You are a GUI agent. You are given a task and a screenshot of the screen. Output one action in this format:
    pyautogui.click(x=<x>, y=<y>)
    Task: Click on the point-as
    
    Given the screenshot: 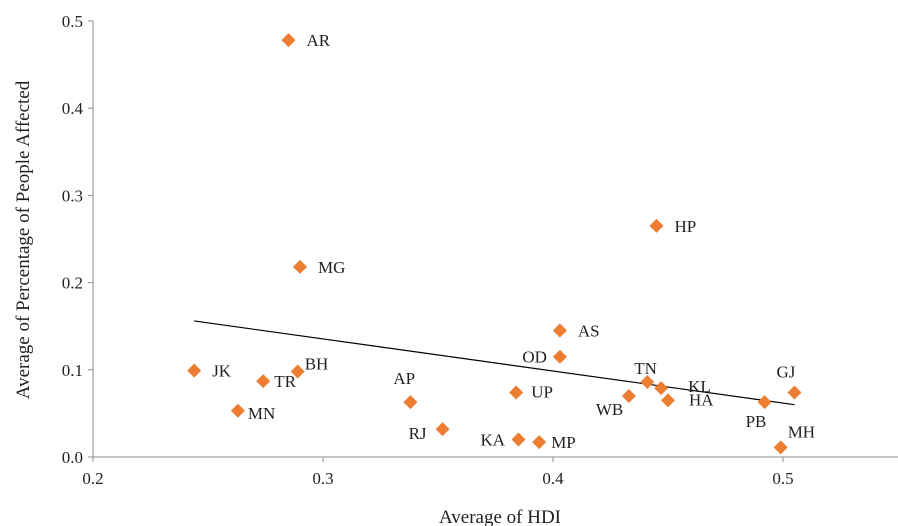 What is the action you would take?
    pyautogui.click(x=559, y=330)
    